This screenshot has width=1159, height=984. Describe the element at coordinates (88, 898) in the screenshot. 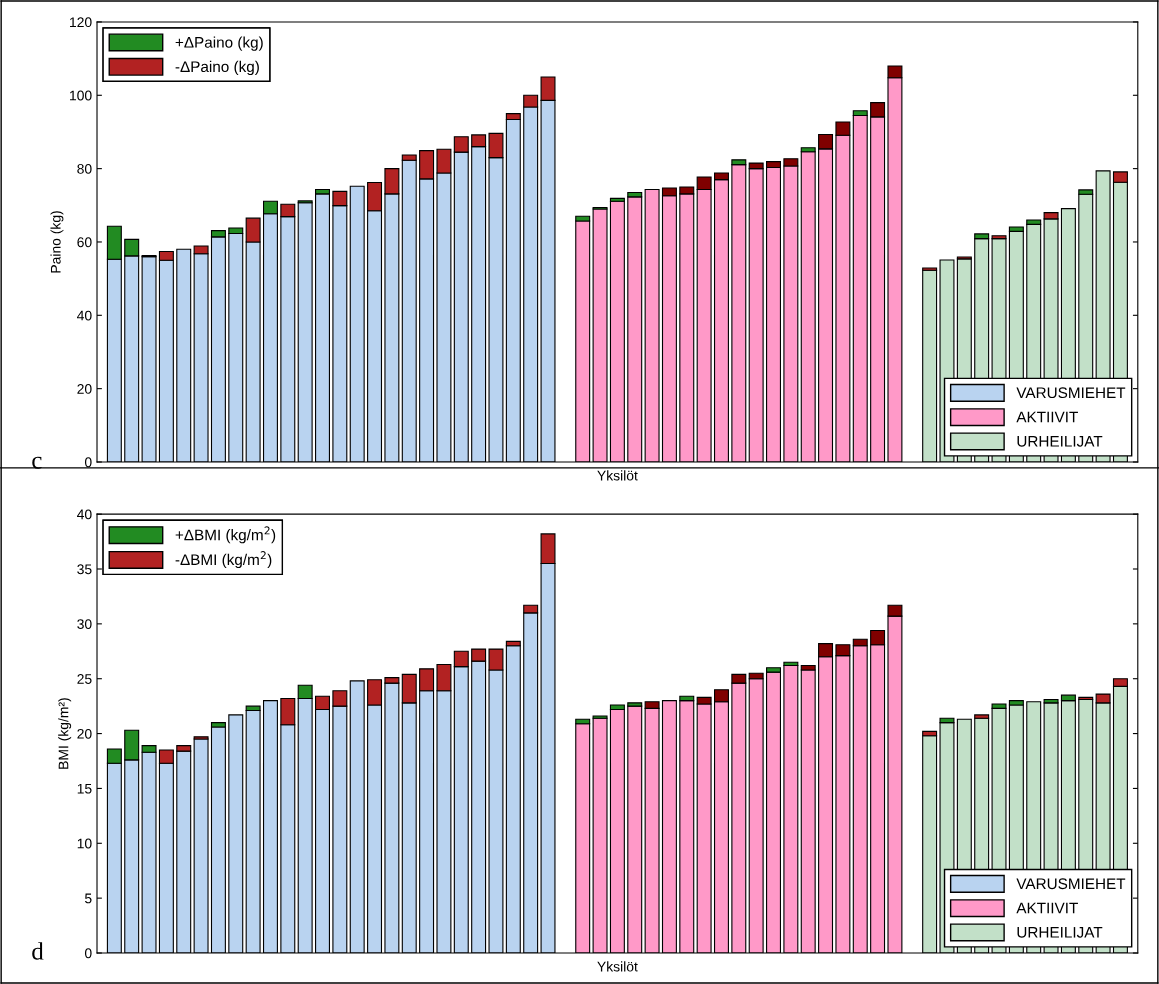

I see `y-tick-label: 5` at that location.